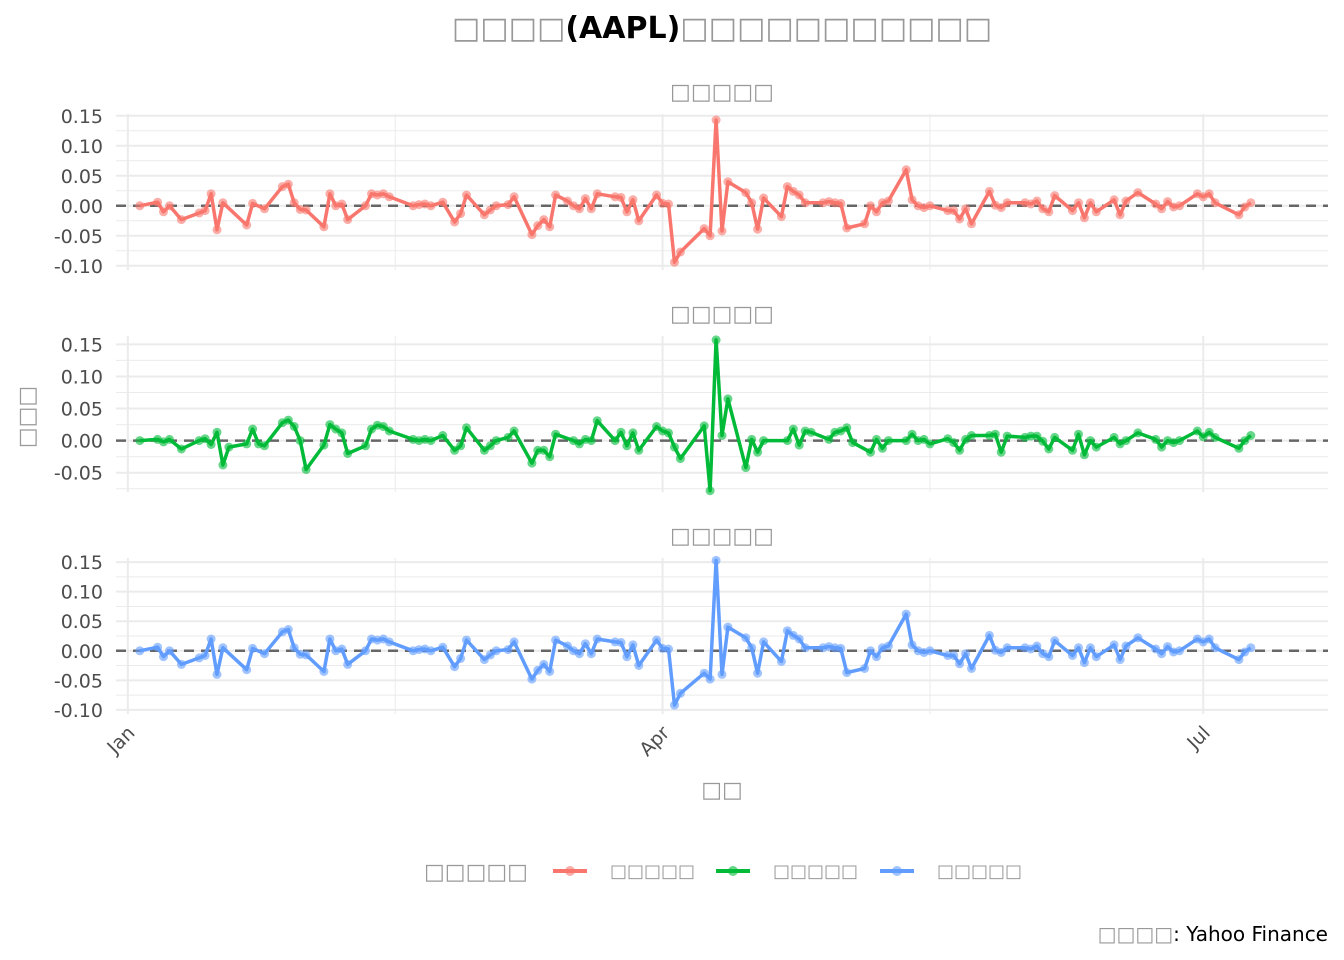 The height and width of the screenshot is (960, 1344). Describe the element at coordinates (654, 741) in the screenshot. I see `x-tick-label: Apr` at that location.